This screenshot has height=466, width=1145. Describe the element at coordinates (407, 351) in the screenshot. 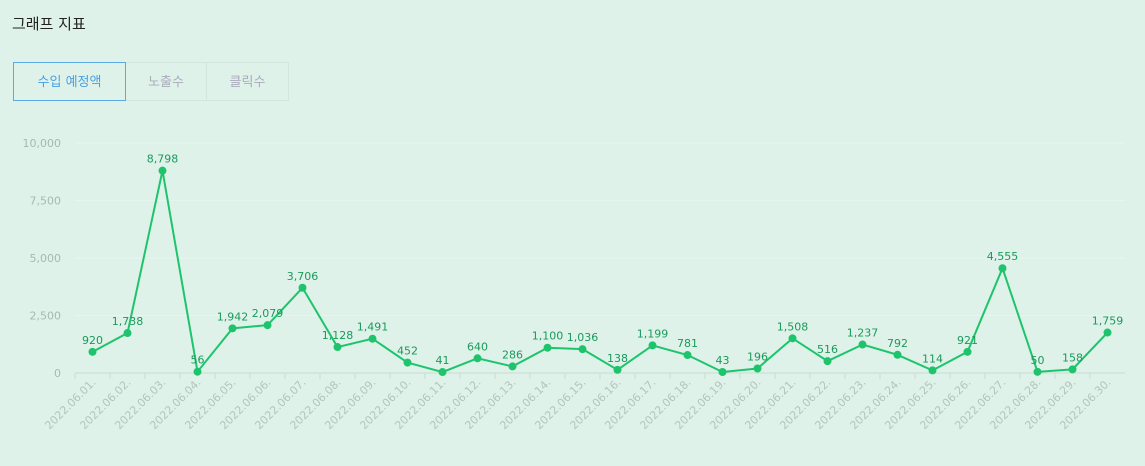

I see `data-label: 452` at that location.